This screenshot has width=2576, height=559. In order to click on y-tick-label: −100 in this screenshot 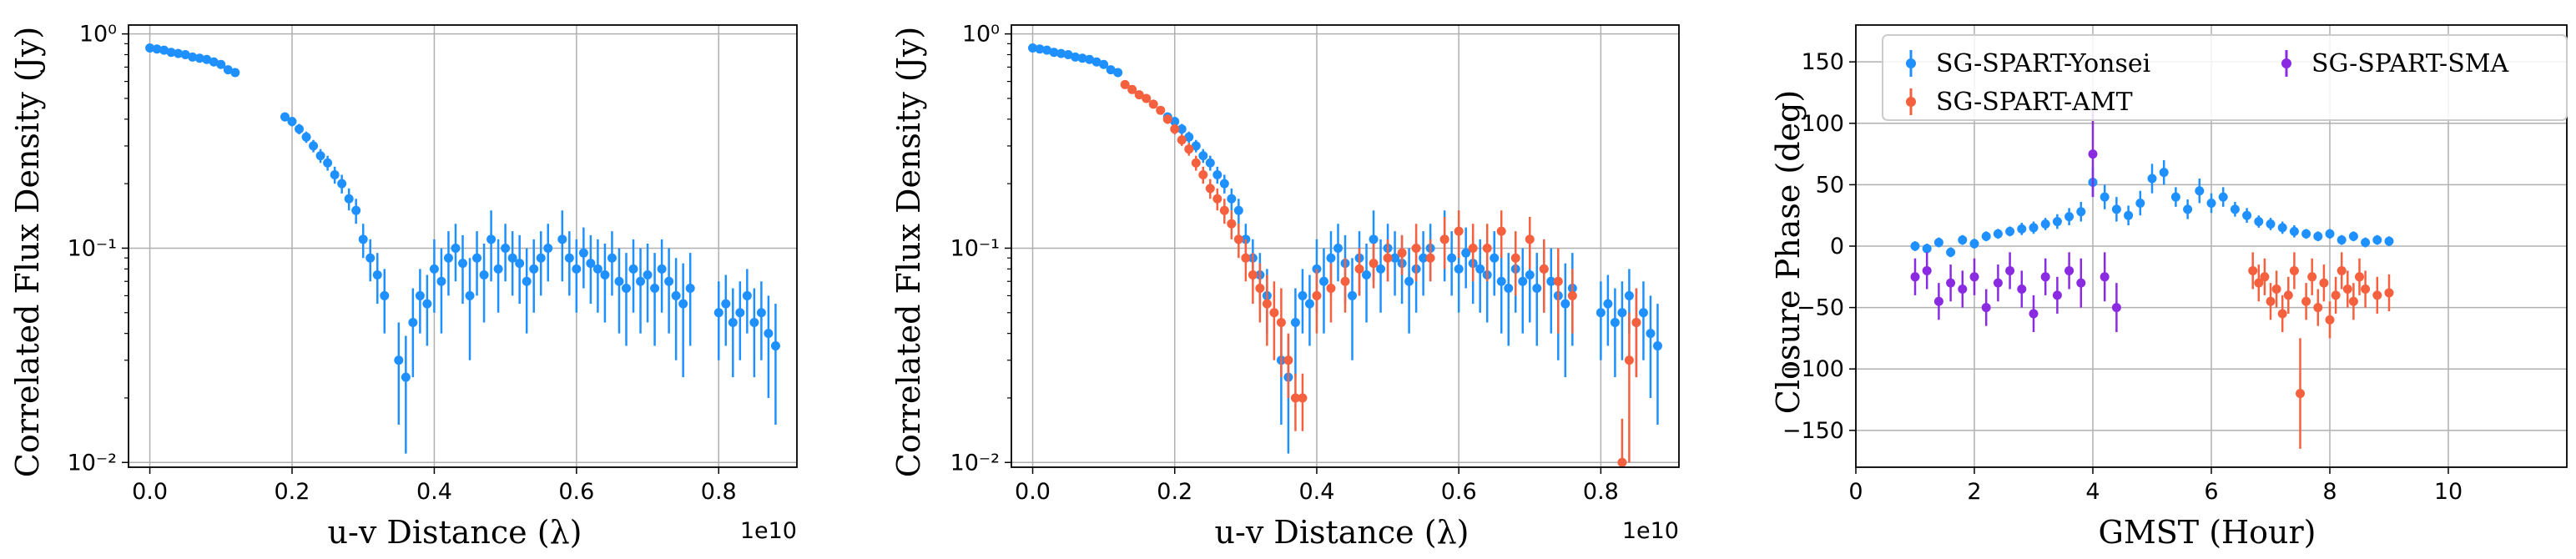, I will do `click(1813, 369)`.